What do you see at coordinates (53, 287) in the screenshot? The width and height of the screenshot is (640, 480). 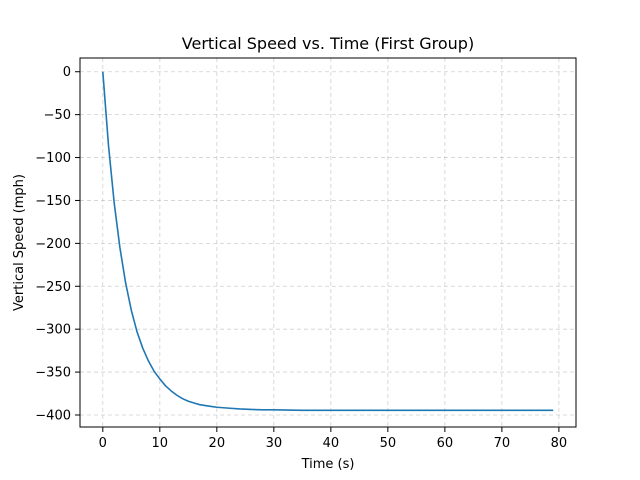 I see `y-tick-label: −250` at bounding box center [53, 287].